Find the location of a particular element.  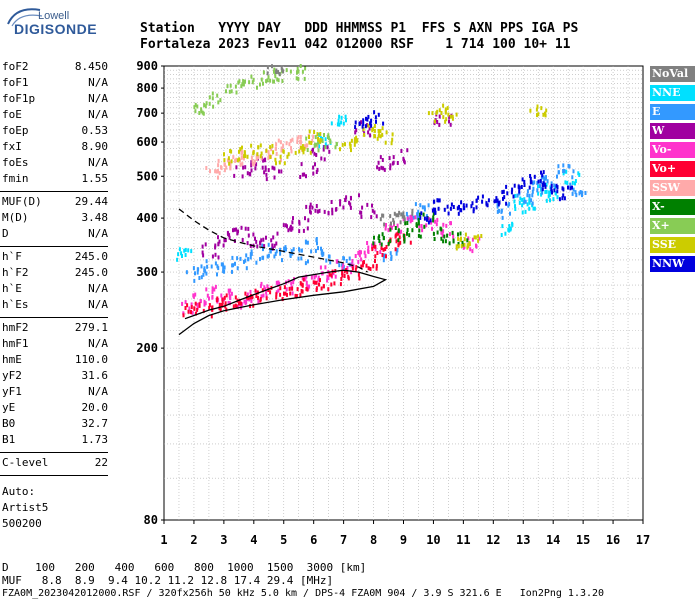

x-tick-label: 10 is located at coordinates (433, 540).